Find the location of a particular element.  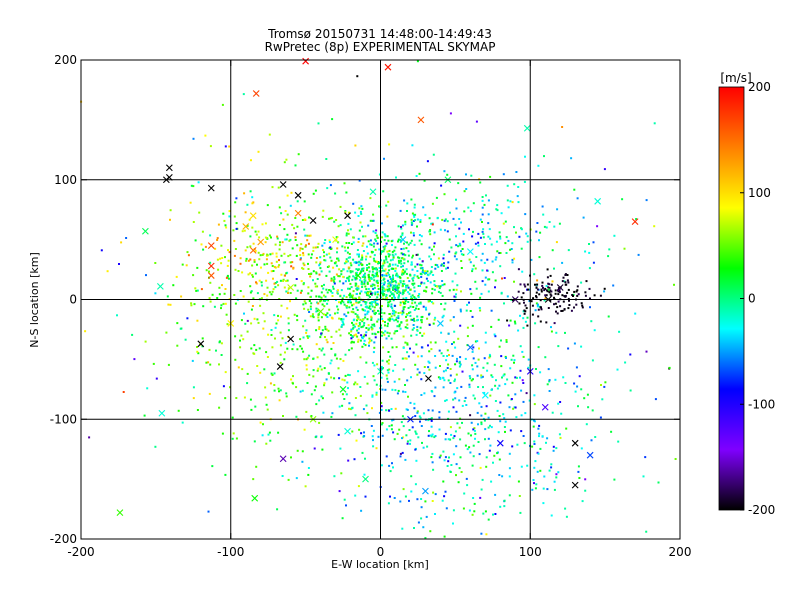

colorbar-tick-label: 200 is located at coordinates (759, 87).